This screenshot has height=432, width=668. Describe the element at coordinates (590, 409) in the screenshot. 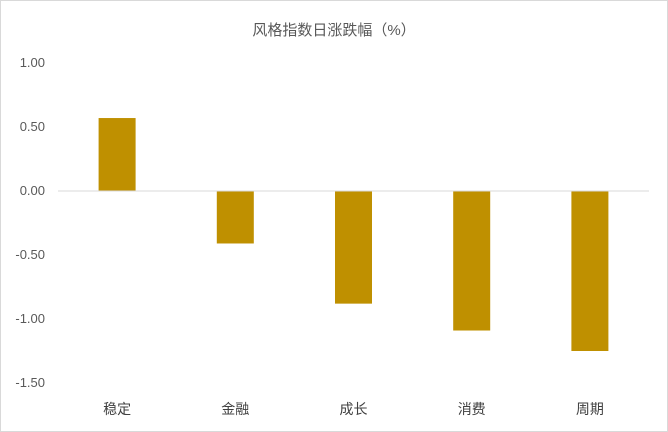

I see `x-tick-label: 周期` at that location.